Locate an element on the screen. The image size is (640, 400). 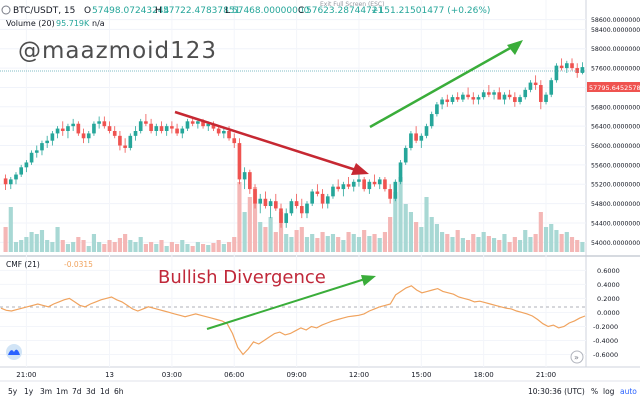
range-button-1y: 1y is located at coordinates (29, 391).